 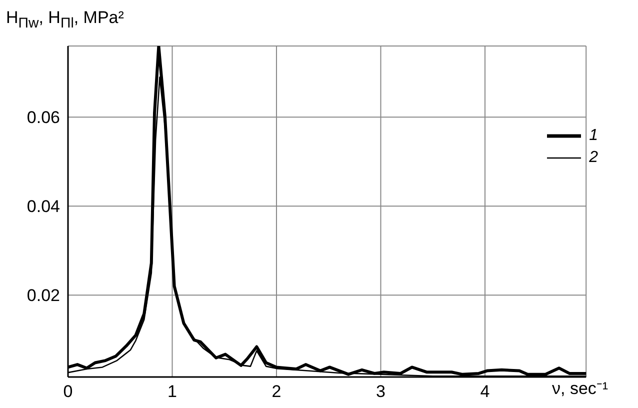 I want to click on legend-label: 1, so click(x=593, y=136).